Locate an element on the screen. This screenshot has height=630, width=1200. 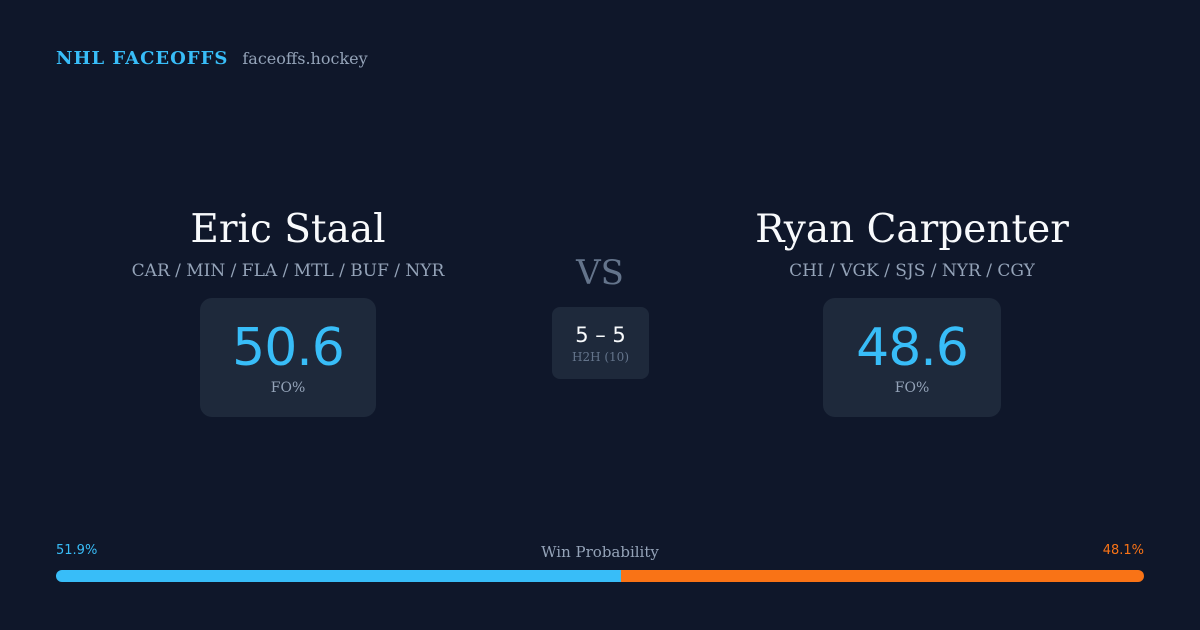
player-right-stat-card: 48.6 FO% is located at coordinates (912, 357).